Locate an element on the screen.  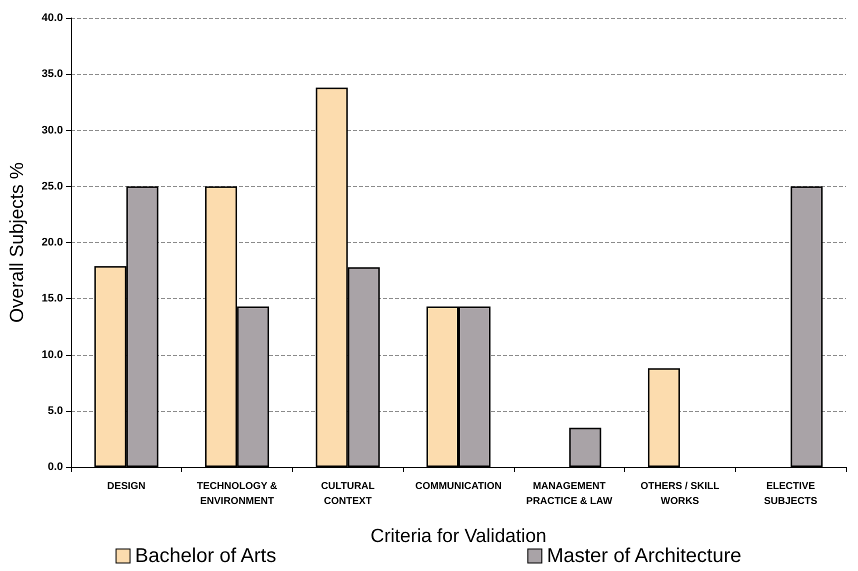
x-tick-label: OTHERS / SKILL WORKS is located at coordinates (680, 494).